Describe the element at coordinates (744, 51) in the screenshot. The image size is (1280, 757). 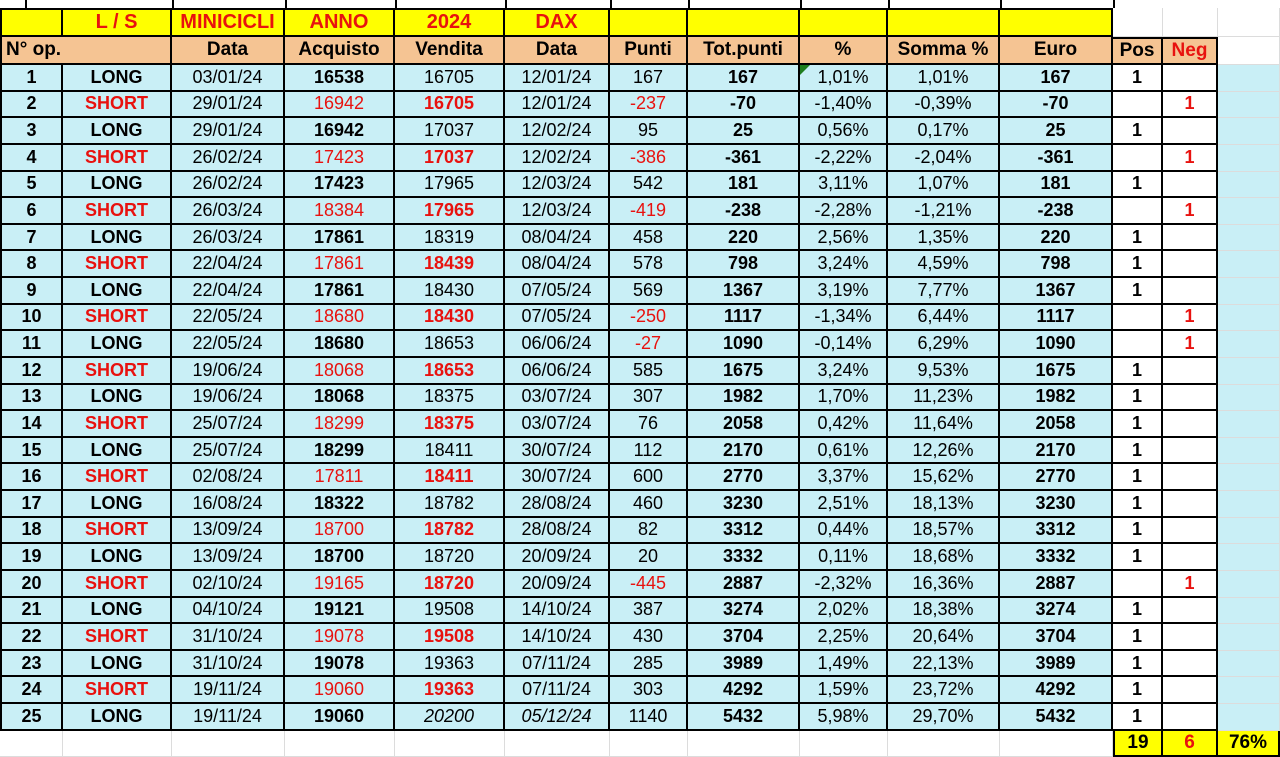
I see `header-tot-punti: Tot.punti` at that location.